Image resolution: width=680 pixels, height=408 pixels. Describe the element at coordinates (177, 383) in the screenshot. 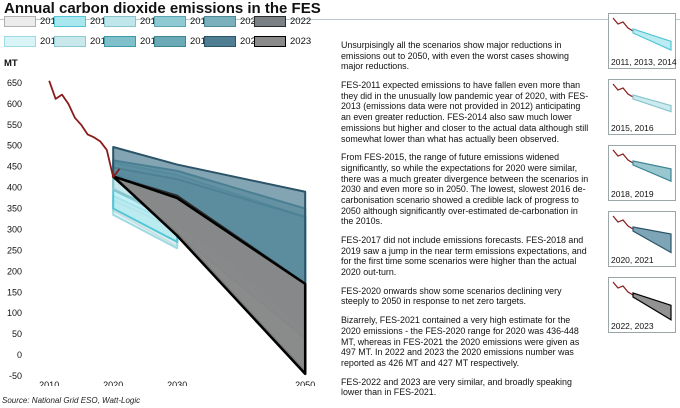

I see `x-tick-label: 2030` at that location.